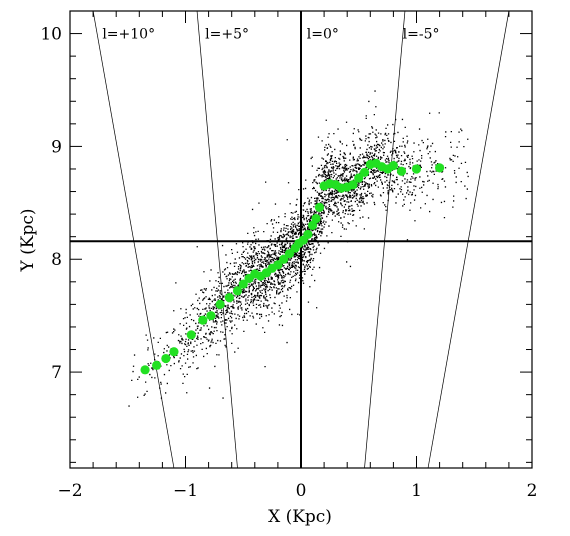 Image resolution: width=570 pixels, height=536 pixels. What do you see at coordinates (51, 35) in the screenshot?
I see `y-tick-label: 10` at bounding box center [51, 35].